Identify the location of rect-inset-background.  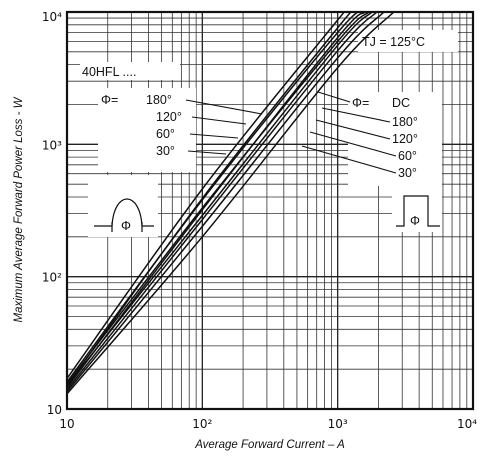
(417, 208).